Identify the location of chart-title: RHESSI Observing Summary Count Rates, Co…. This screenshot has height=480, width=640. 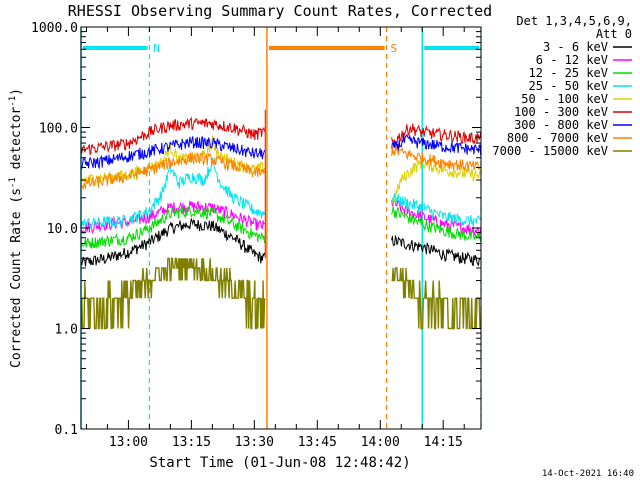
(280, 11).